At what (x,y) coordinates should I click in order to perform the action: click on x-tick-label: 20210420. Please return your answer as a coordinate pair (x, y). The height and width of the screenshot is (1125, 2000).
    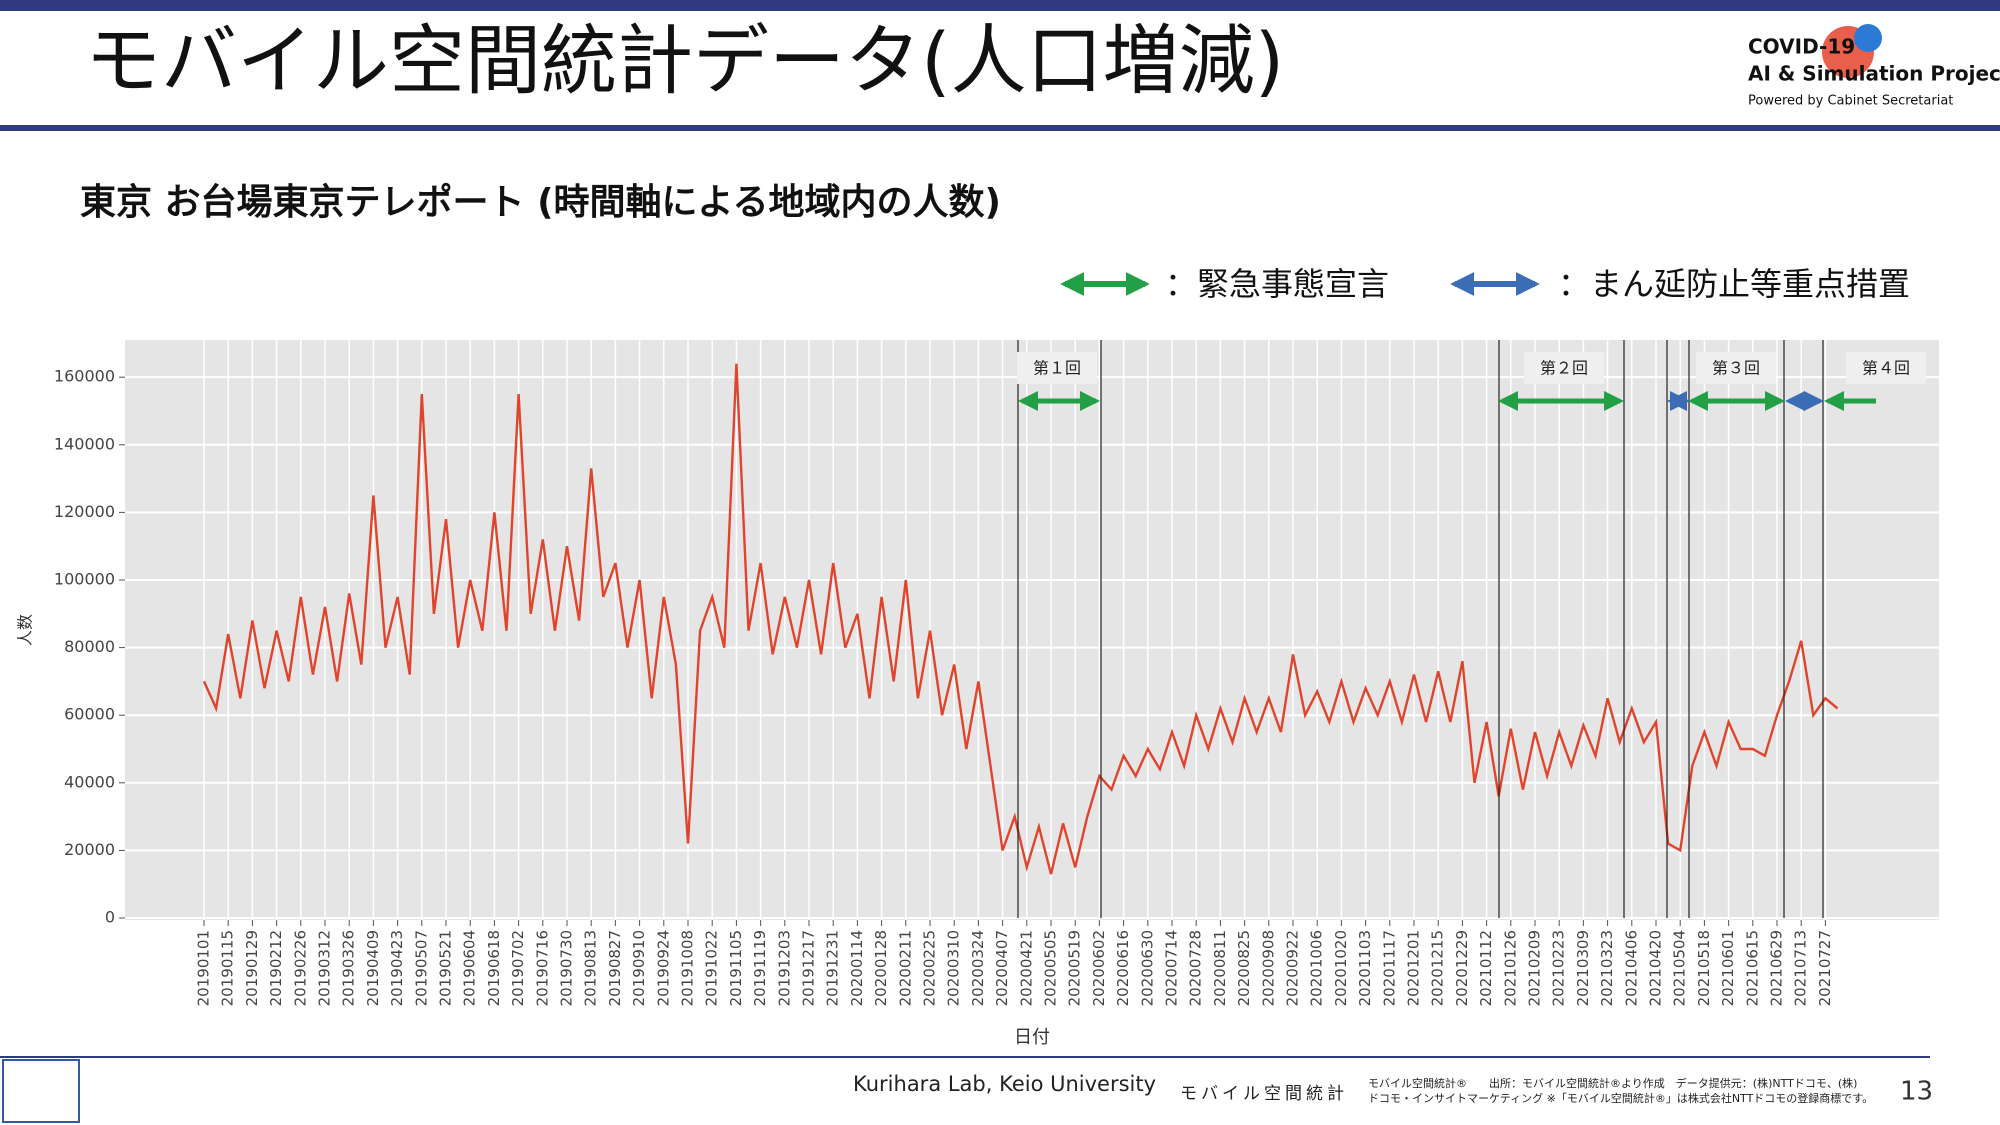
    Looking at the image, I should click on (1656, 968).